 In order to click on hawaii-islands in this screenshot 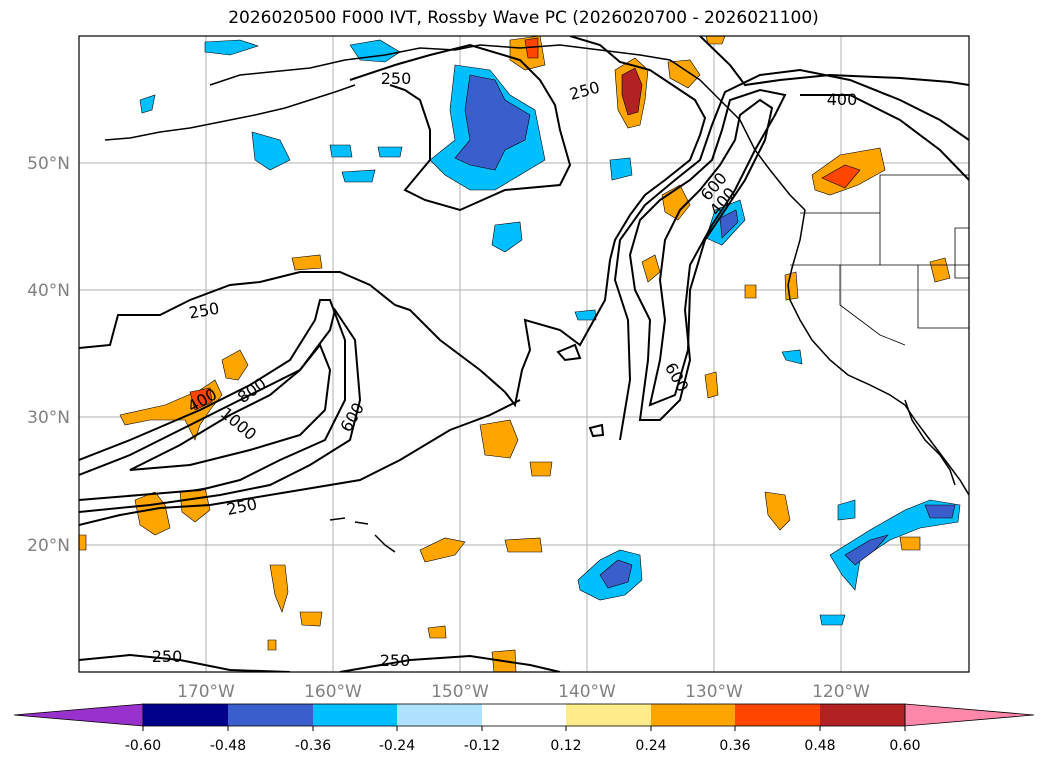, I will do `click(362, 535)`.